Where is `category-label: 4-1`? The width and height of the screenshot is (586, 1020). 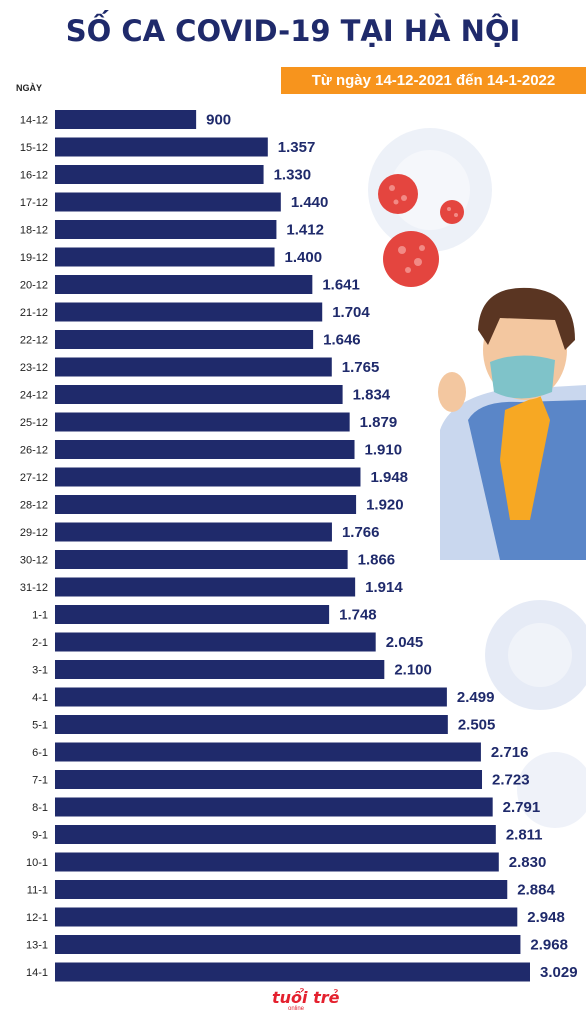
category-label: 4-1 is located at coordinates (40, 698).